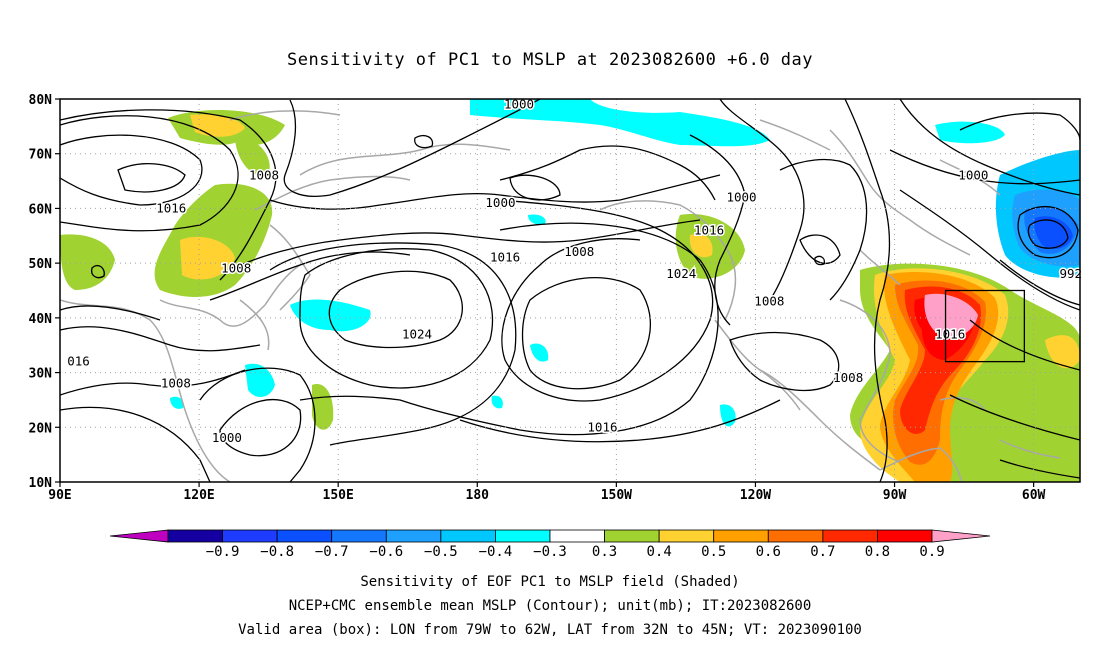 The image size is (1100, 650). Describe the element at coordinates (277, 552) in the screenshot. I see `colorbar-label: −0.8` at that location.